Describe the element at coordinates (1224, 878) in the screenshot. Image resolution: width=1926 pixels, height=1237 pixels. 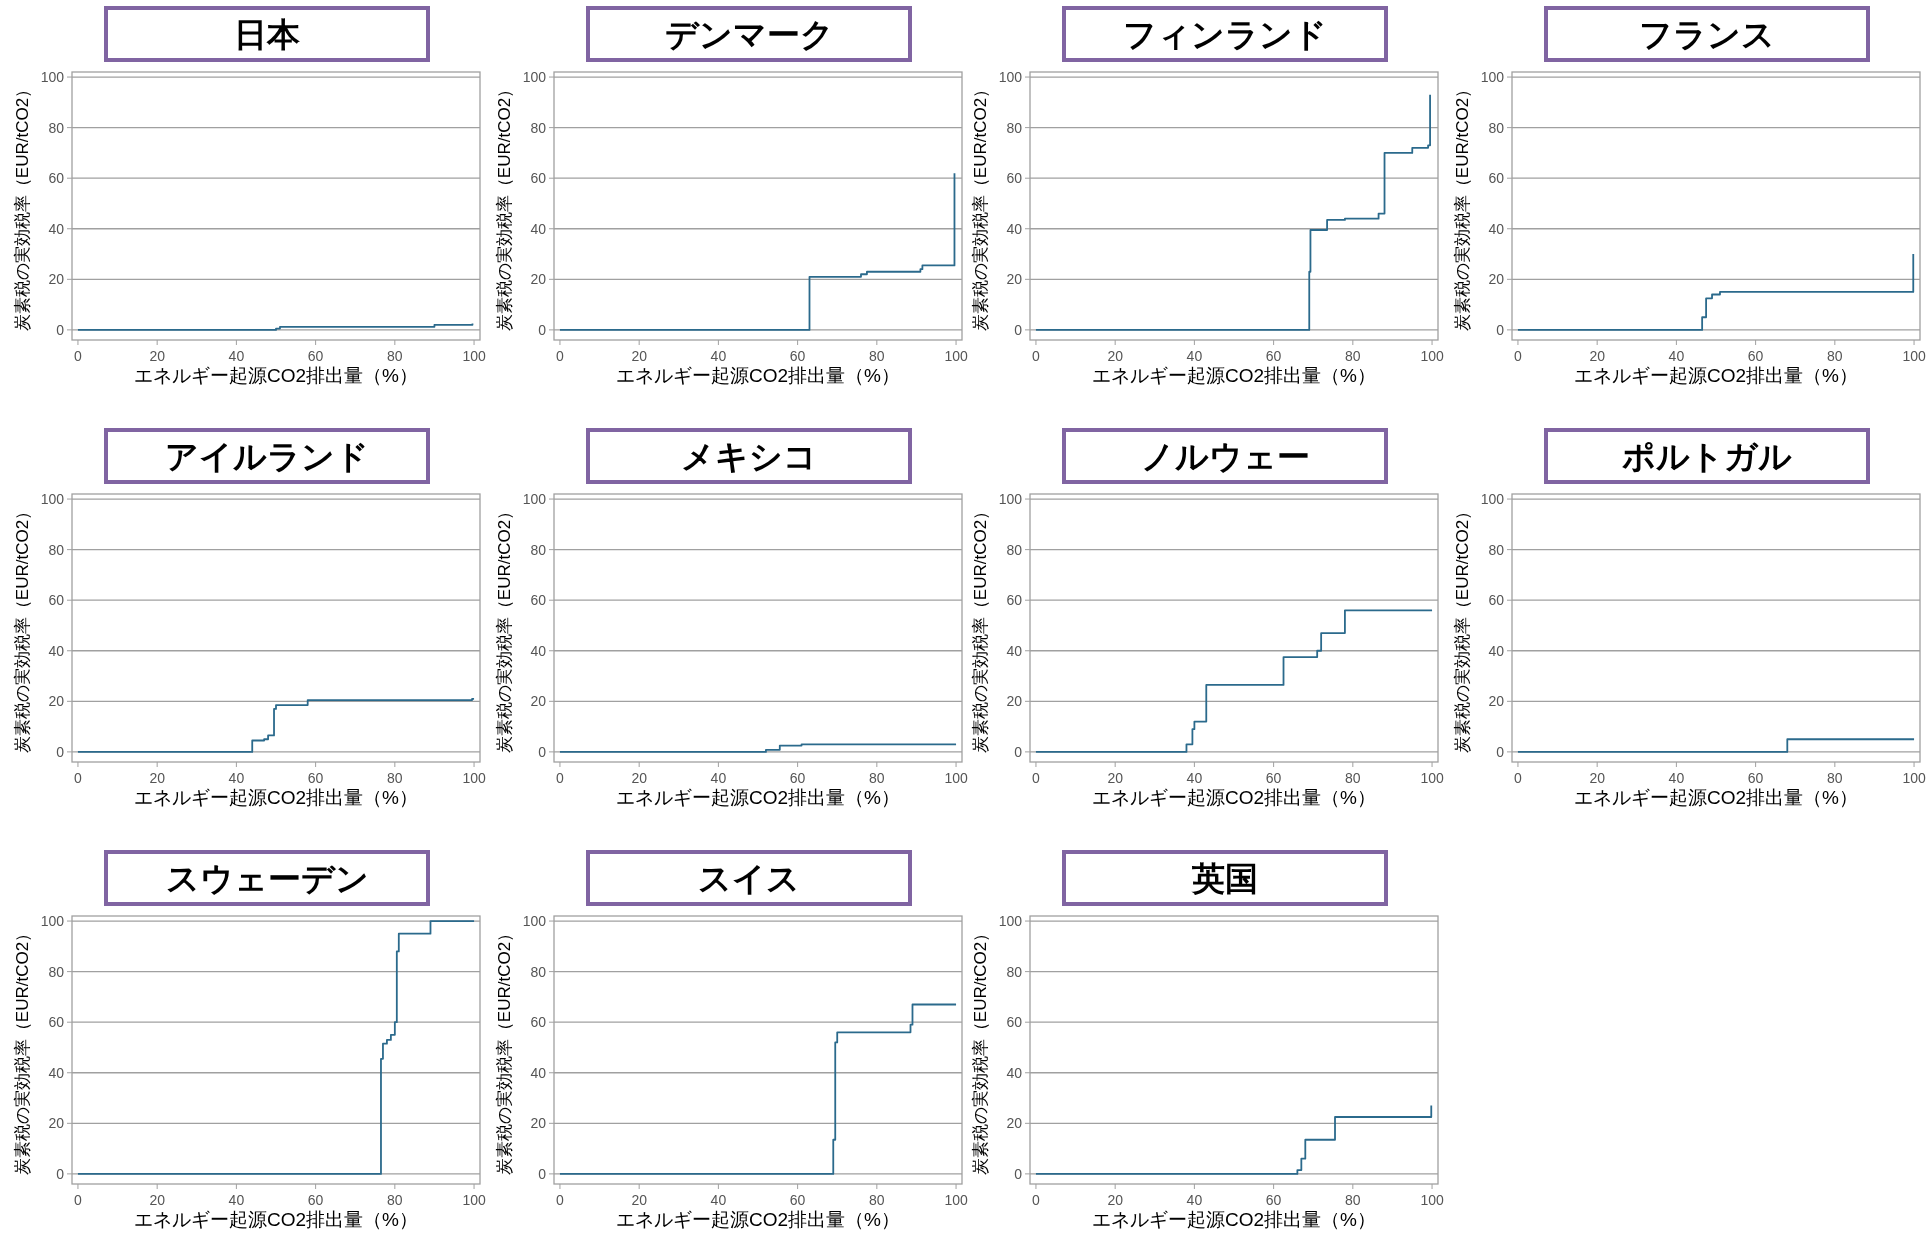
I see `chart-title: 英国` at that location.